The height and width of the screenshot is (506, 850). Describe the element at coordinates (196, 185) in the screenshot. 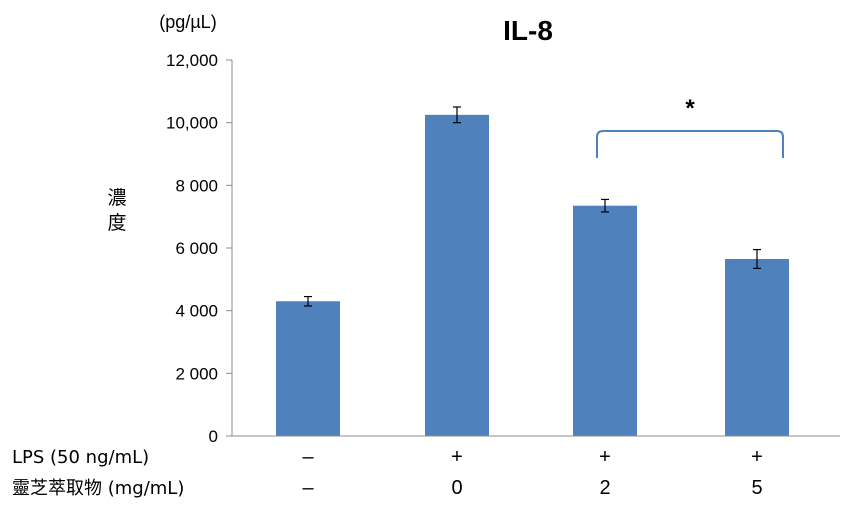

I see `y-tick-label: 8 000` at that location.